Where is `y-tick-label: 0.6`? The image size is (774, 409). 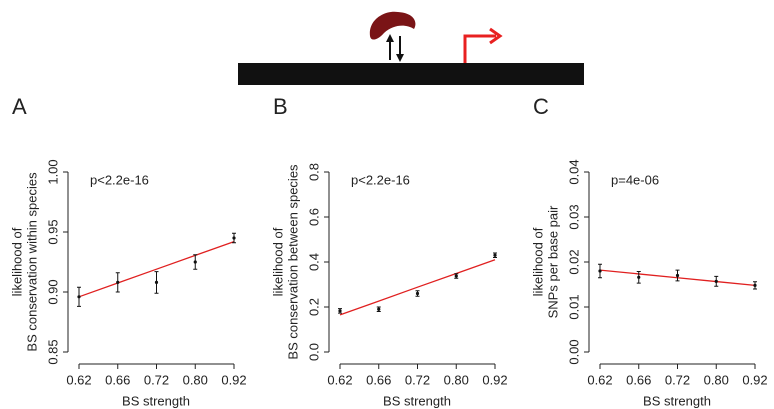
y-tick-label: 0.6 is located at coordinates (313, 217).